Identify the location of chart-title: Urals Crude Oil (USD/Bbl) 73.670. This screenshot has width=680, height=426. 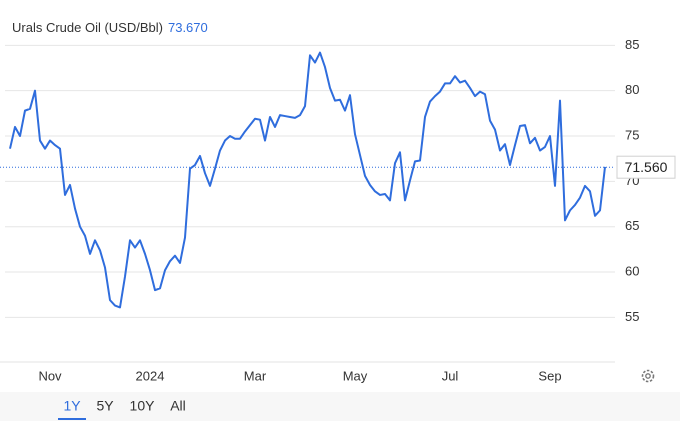
(110, 27).